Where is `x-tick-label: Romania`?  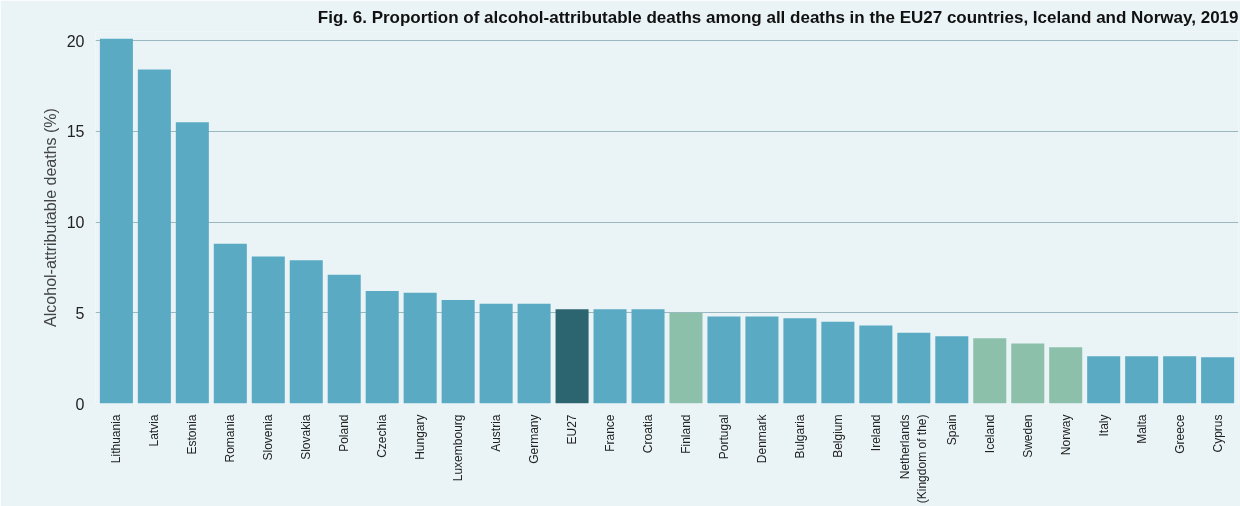
x-tick-label: Romania is located at coordinates (230, 438).